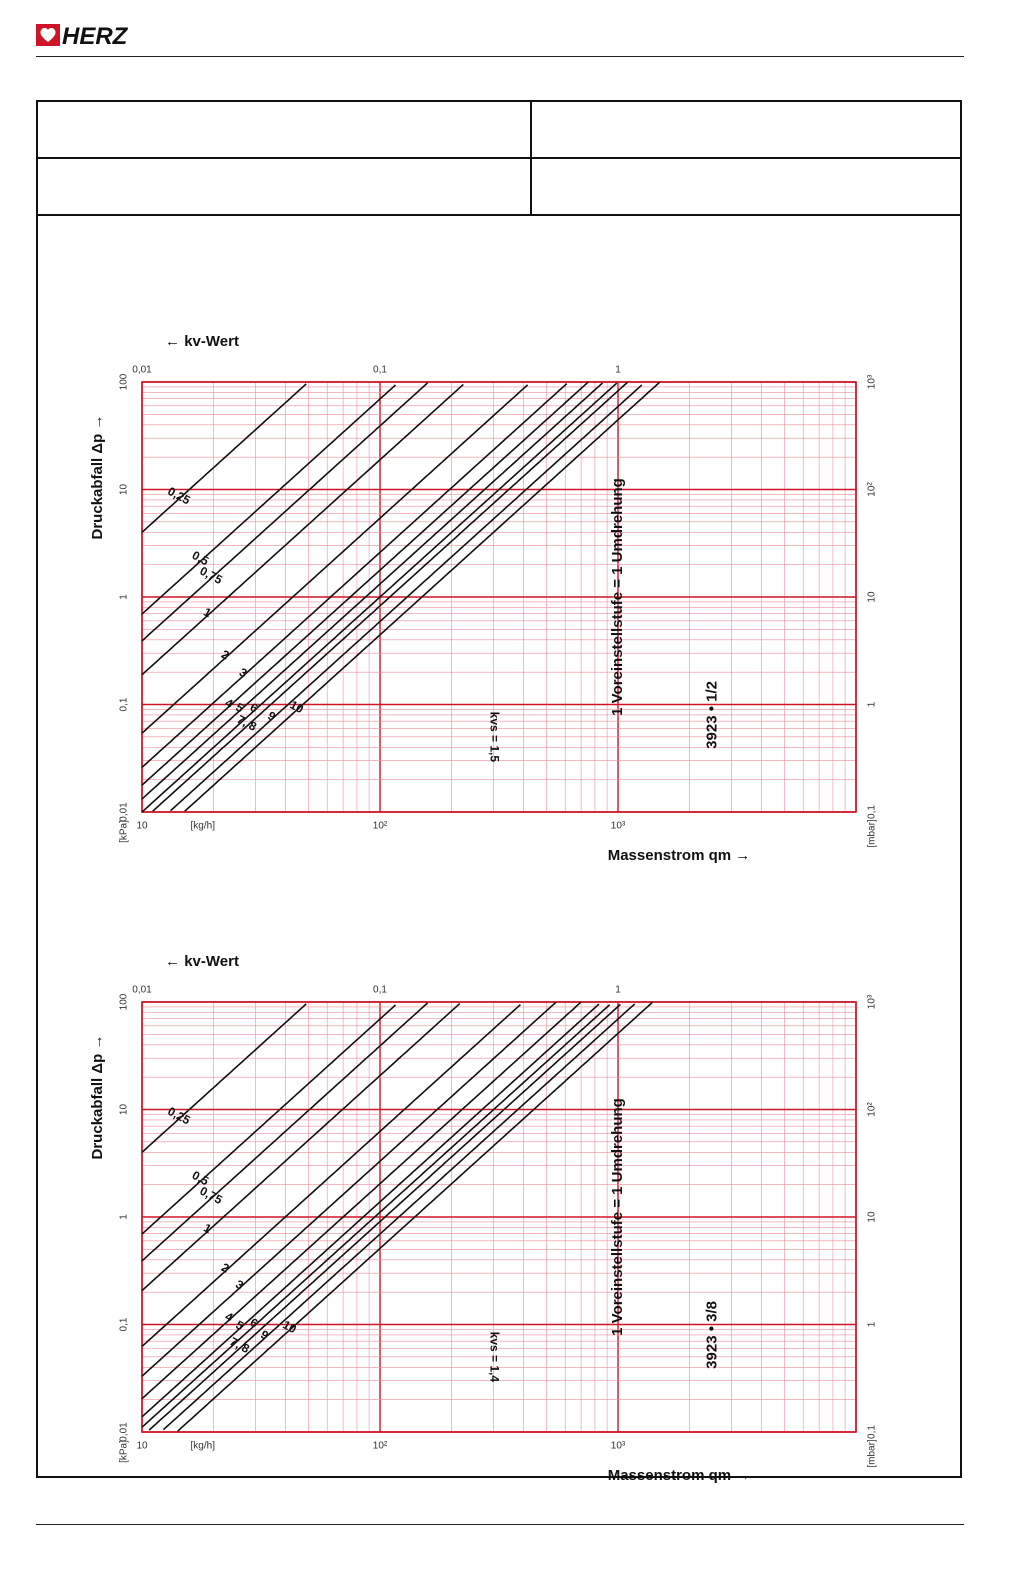  Describe the element at coordinates (500, 1524) in the screenshot. I see `footer-rule` at that location.